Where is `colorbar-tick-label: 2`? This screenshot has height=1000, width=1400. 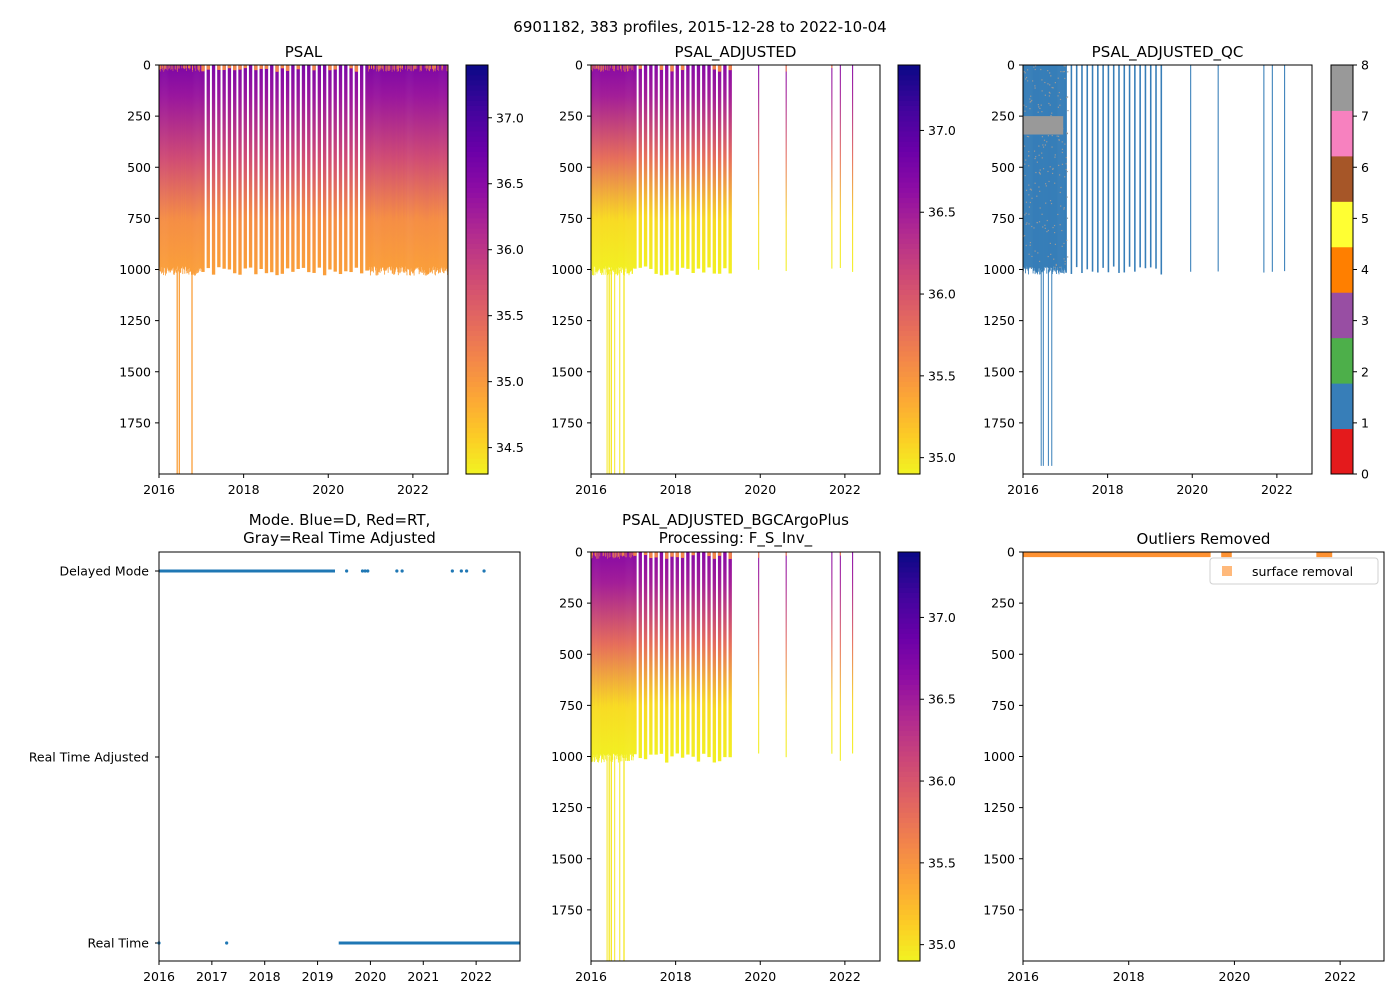
colorbar-tick-label: 2 is located at coordinates (1365, 371).